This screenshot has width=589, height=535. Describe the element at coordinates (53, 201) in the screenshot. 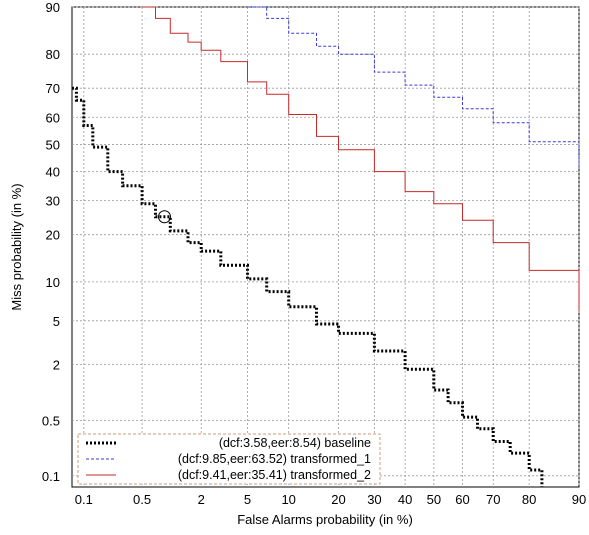

I see `y-tick-label: 30` at that location.